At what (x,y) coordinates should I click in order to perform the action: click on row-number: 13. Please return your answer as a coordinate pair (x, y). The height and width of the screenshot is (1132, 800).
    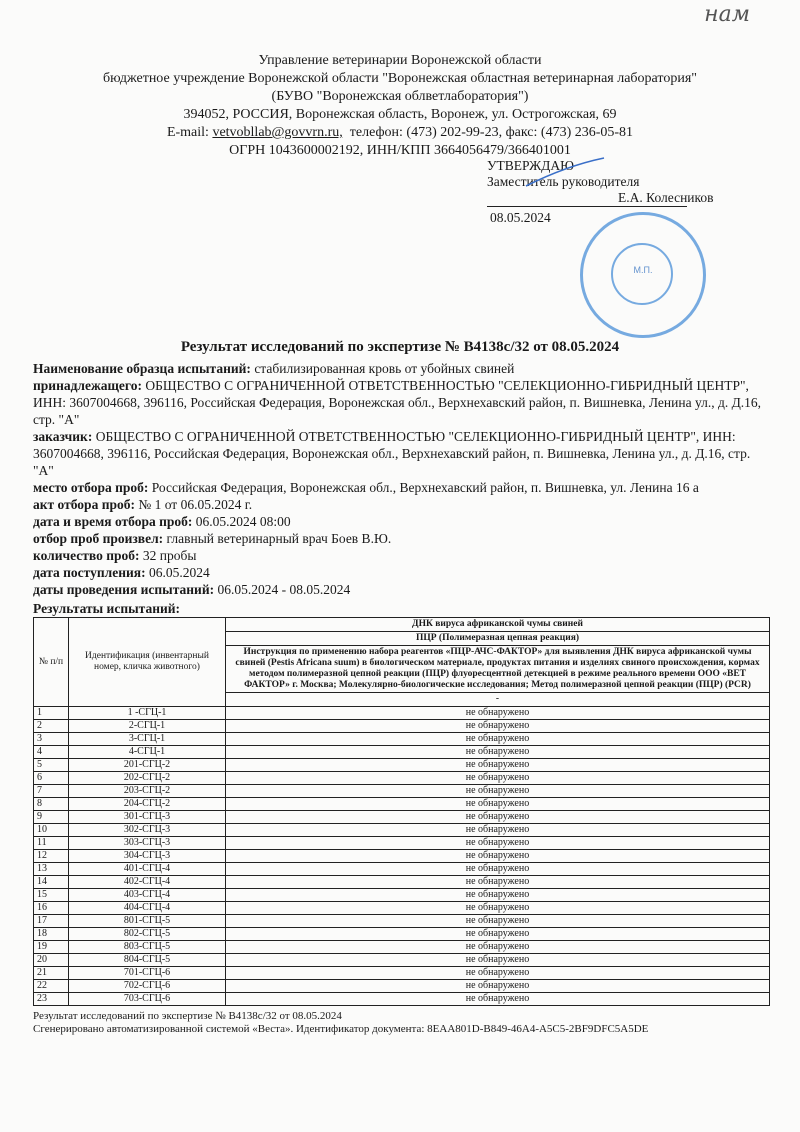
    Looking at the image, I should click on (51, 869).